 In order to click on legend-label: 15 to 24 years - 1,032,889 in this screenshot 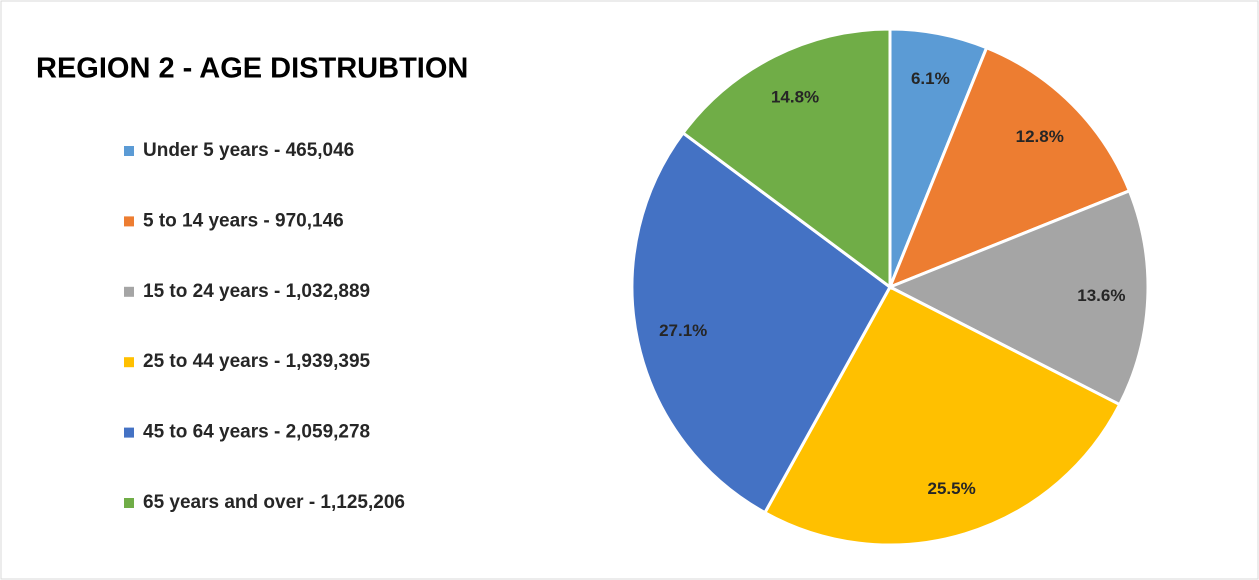, I will do `click(256, 291)`.